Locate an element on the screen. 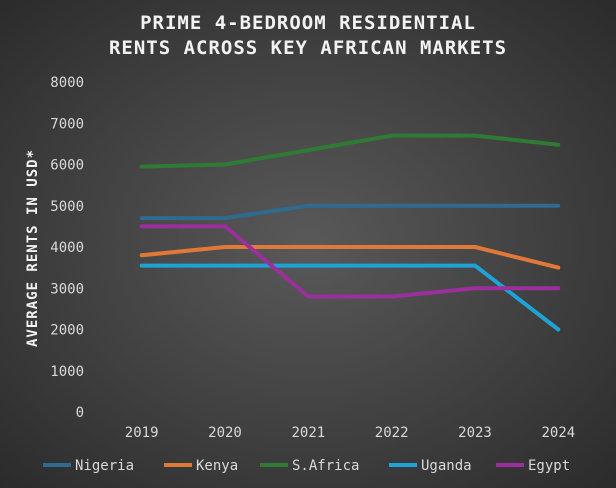  chart-title-line-1: PRIME 4-BEDROOM RESIDENTIAL is located at coordinates (308, 23).